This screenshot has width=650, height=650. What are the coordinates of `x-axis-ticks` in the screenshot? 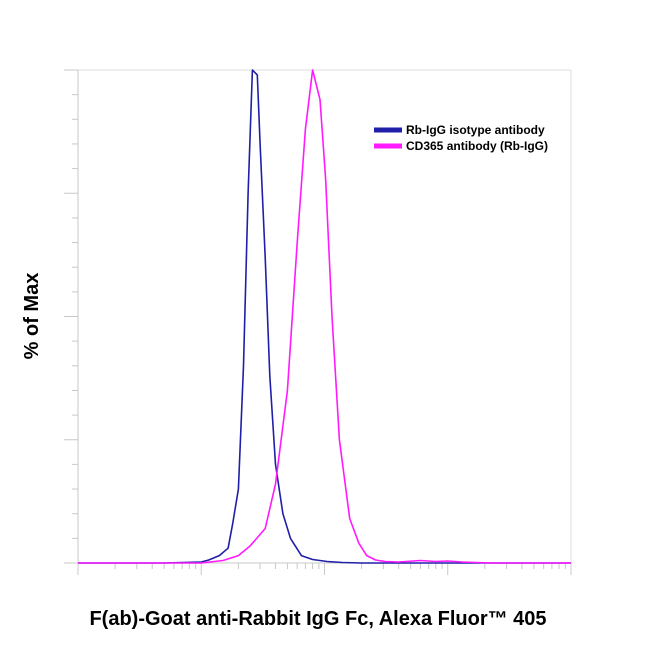 It's located at (324, 569).